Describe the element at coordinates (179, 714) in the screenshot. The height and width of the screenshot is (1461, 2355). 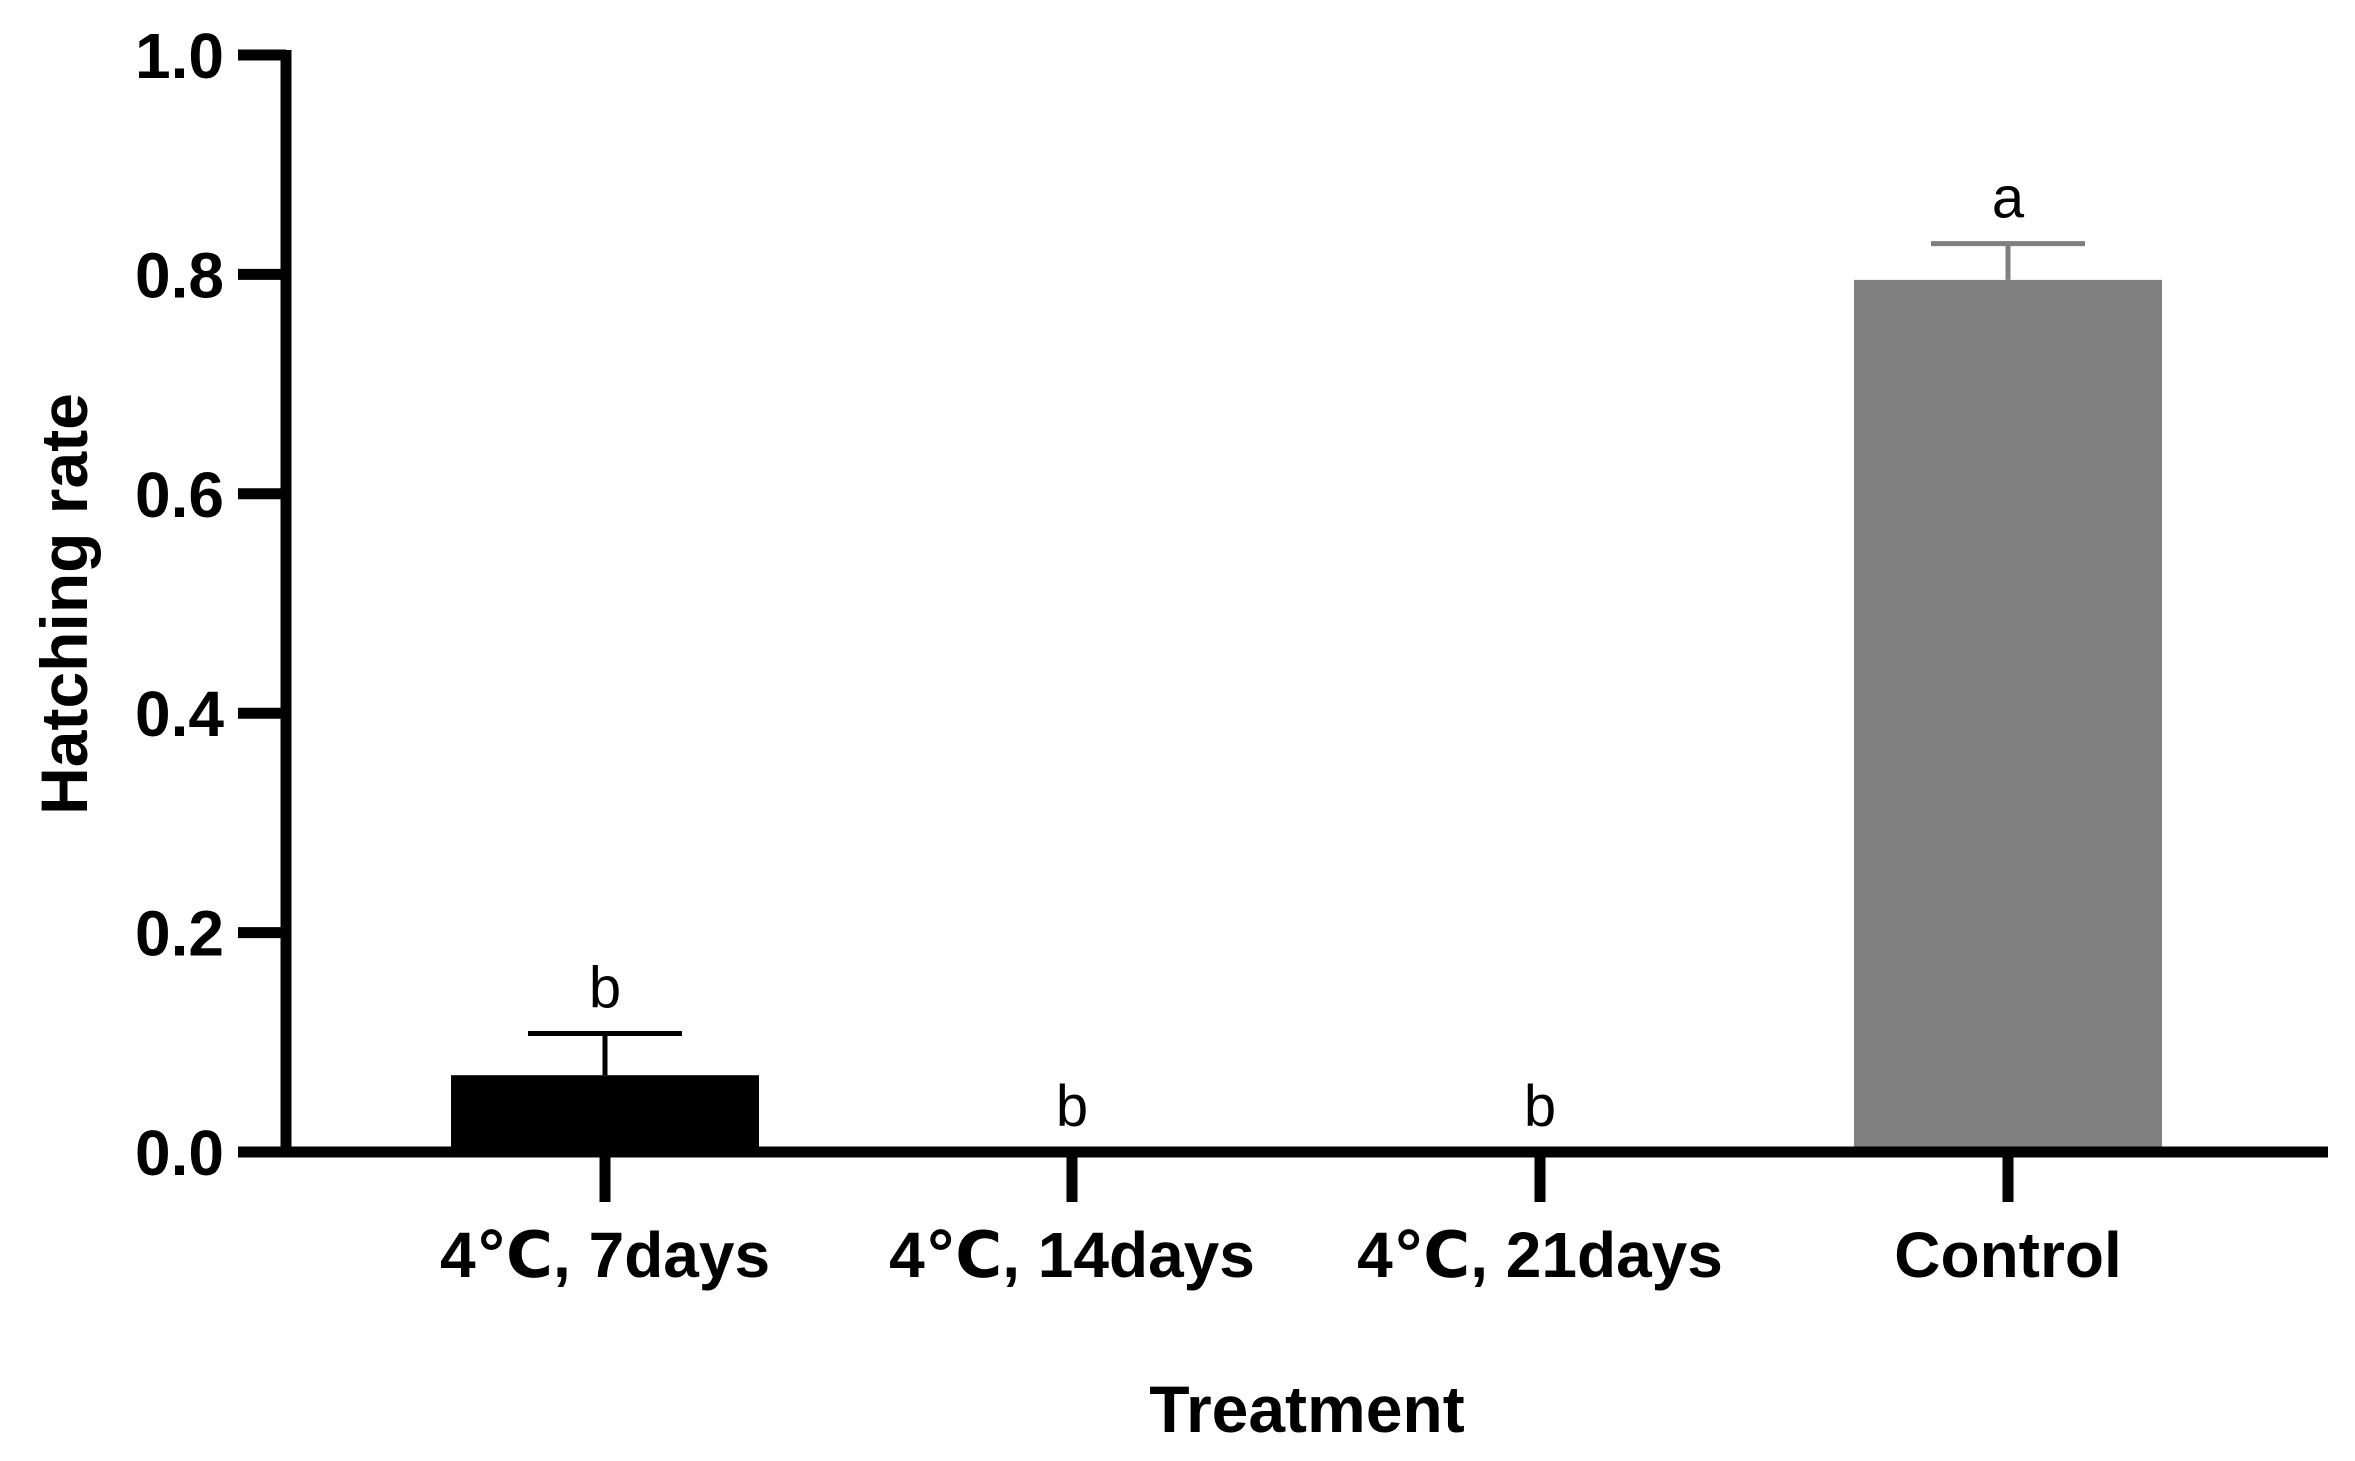
I see `y-tick-label: 0.4` at that location.